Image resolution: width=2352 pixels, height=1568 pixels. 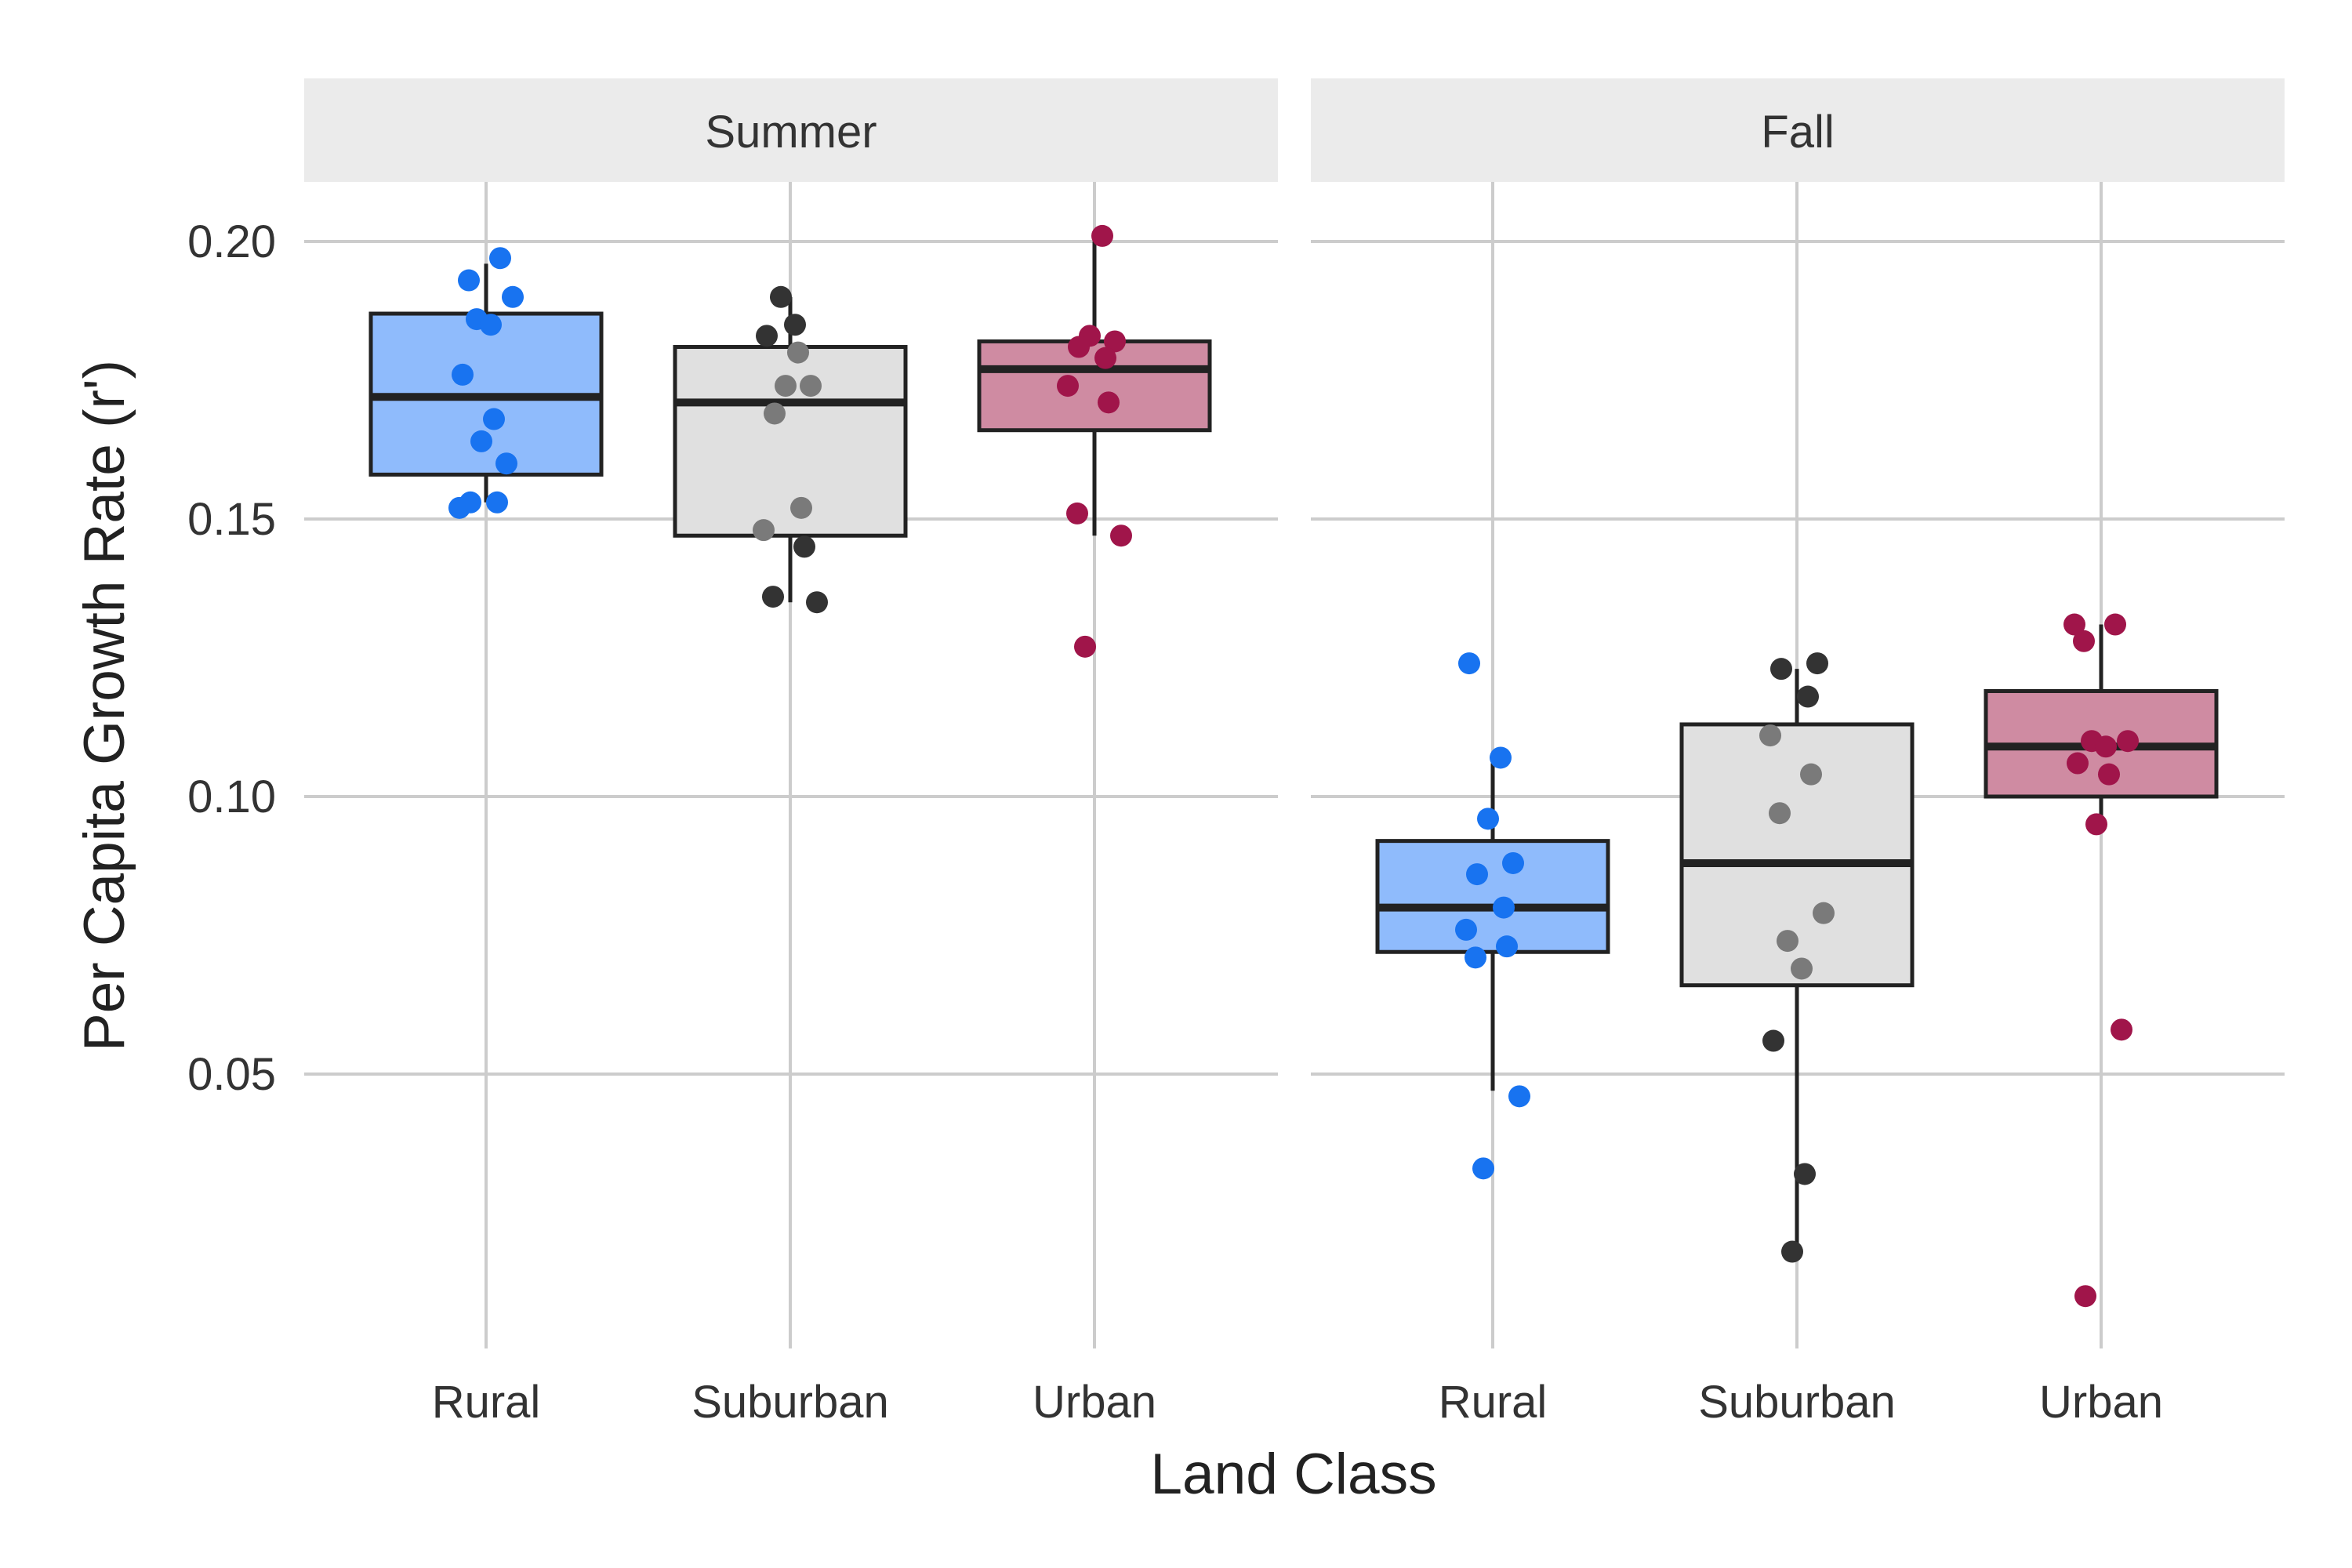 I want to click on y-tick-label: 0.20, so click(x=231, y=241).